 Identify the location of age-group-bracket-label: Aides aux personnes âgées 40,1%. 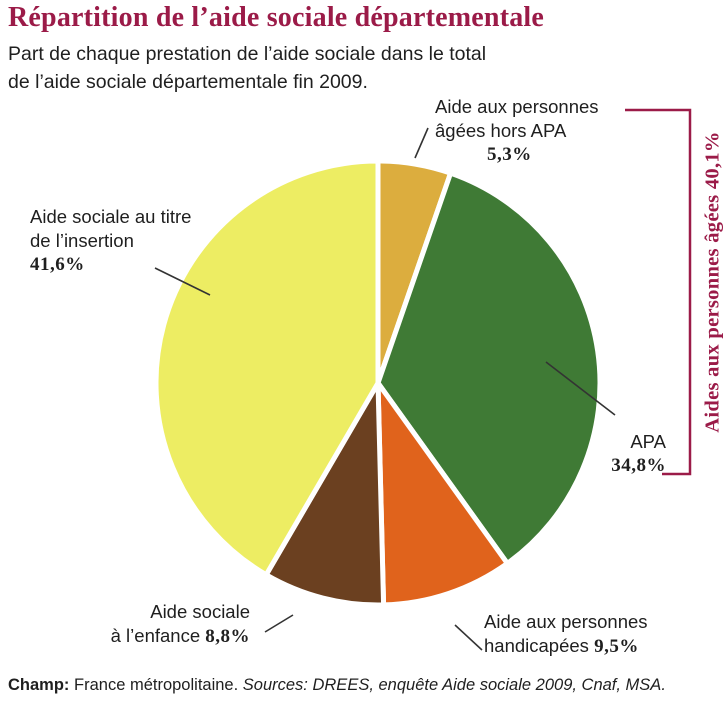
(712, 282).